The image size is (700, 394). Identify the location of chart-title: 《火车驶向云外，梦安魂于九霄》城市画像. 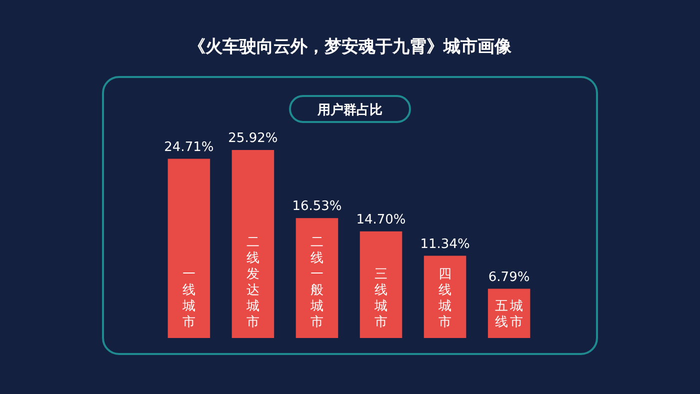
(350, 47).